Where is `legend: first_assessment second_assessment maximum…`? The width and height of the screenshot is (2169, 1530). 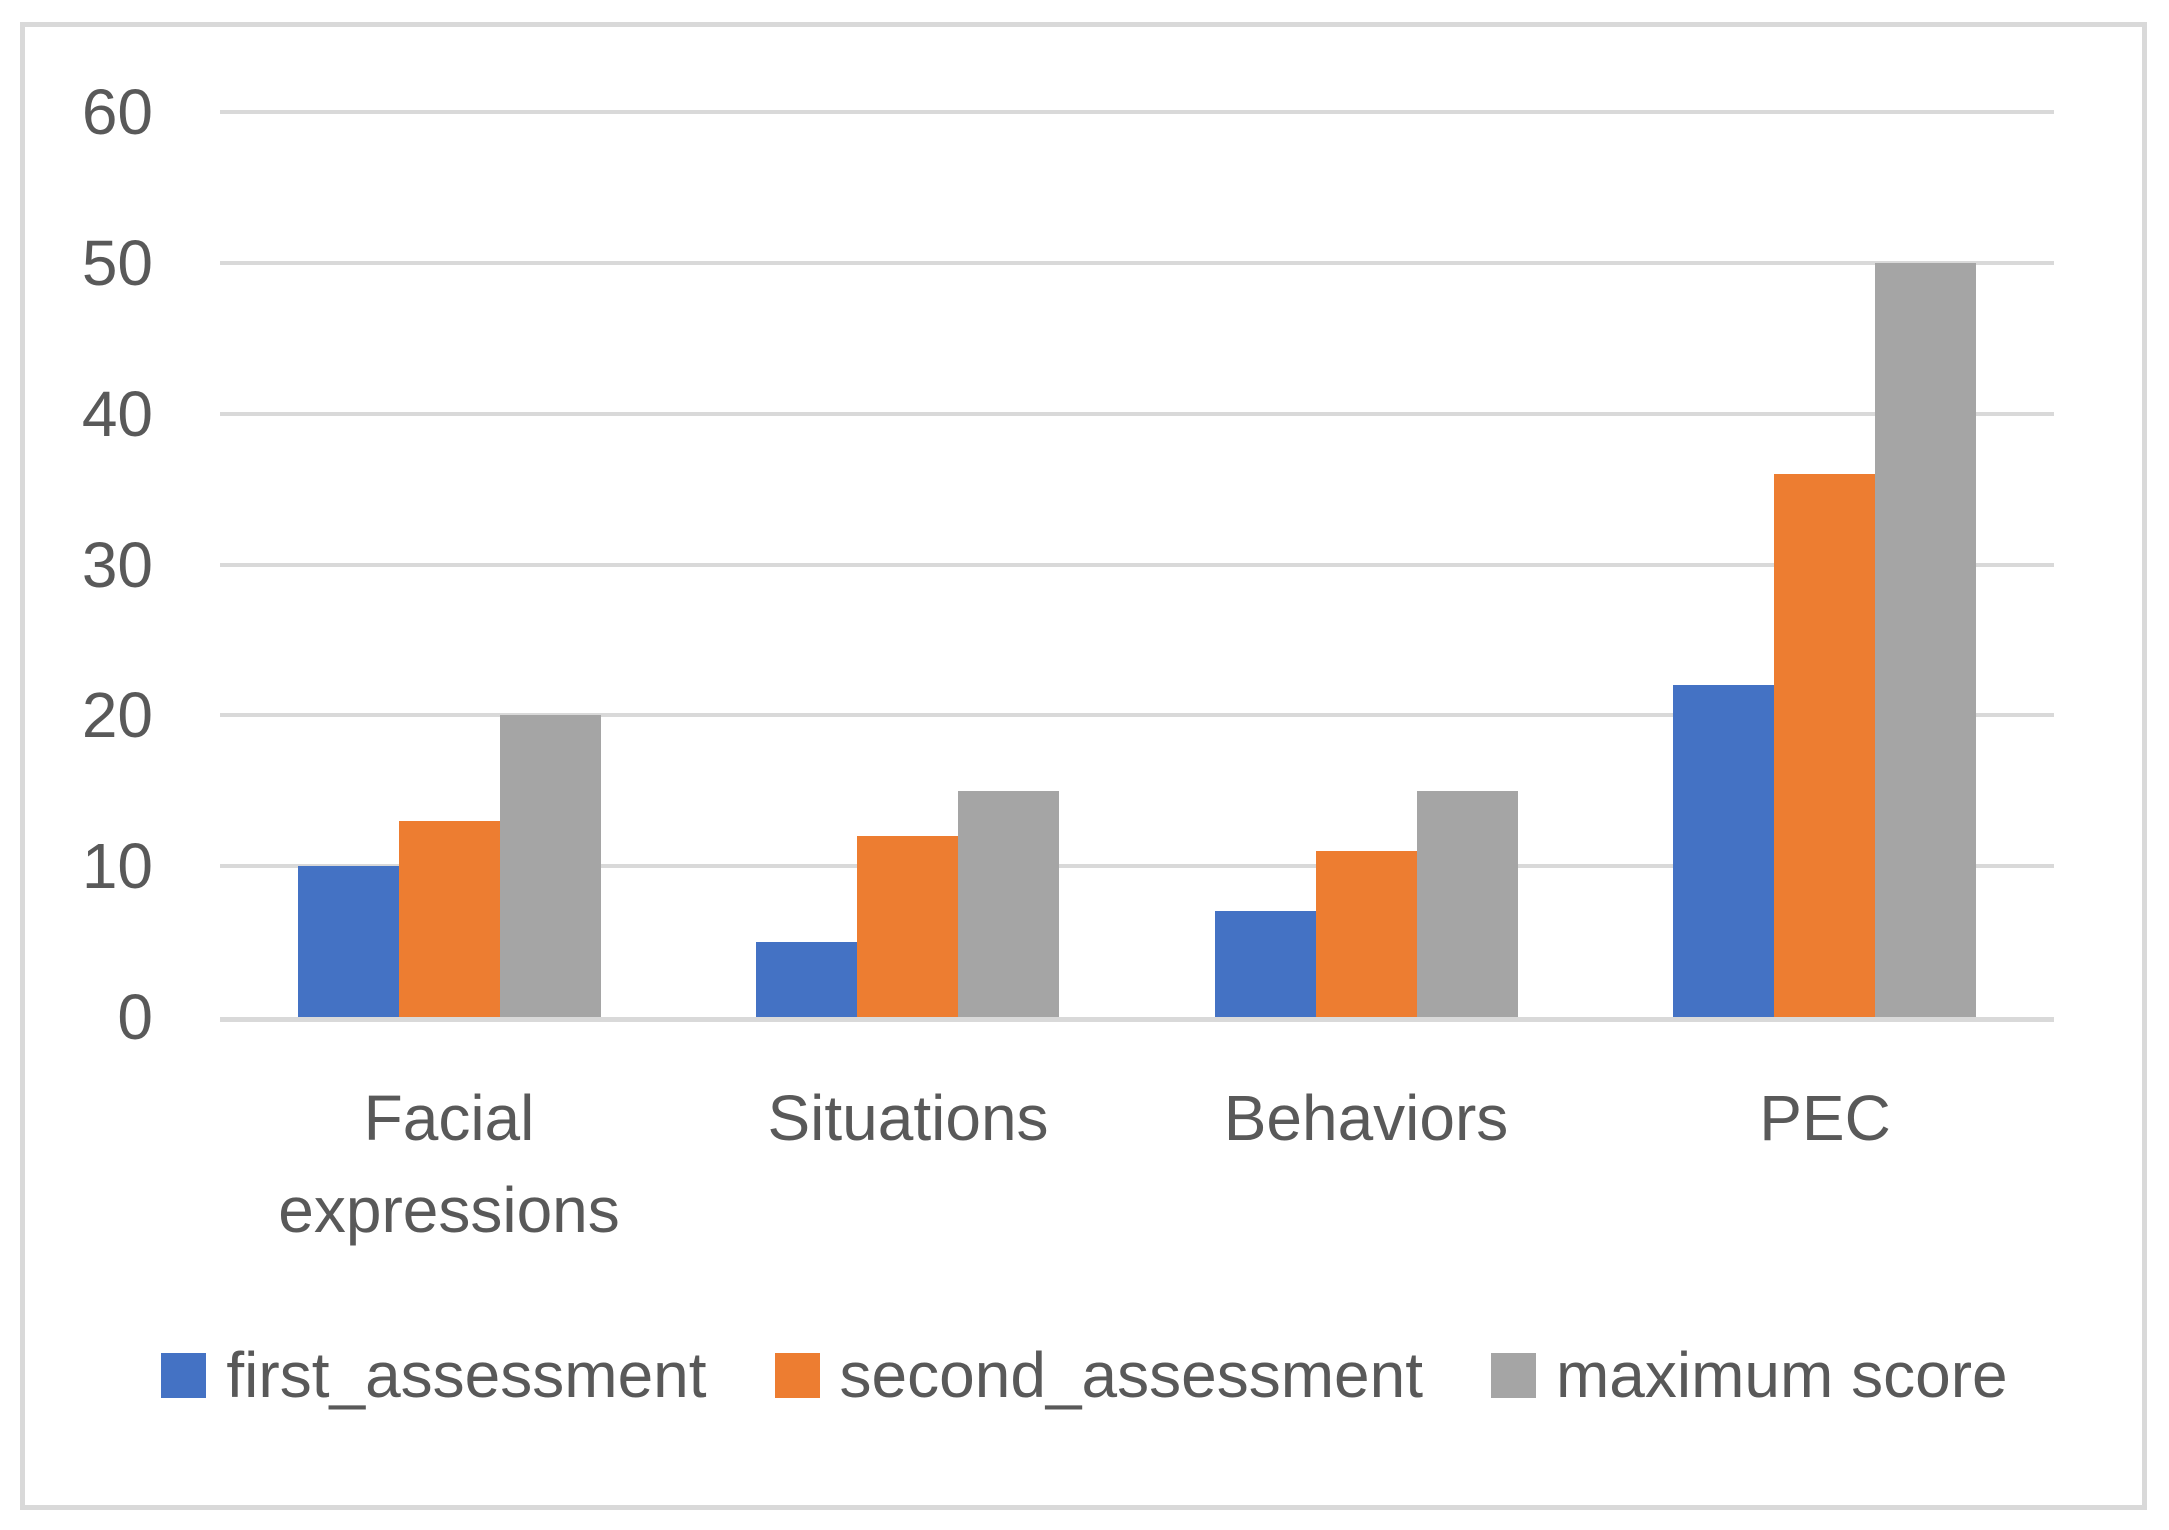 legend: first_assessment second_assessment maximum… is located at coordinates (1084, 1375).